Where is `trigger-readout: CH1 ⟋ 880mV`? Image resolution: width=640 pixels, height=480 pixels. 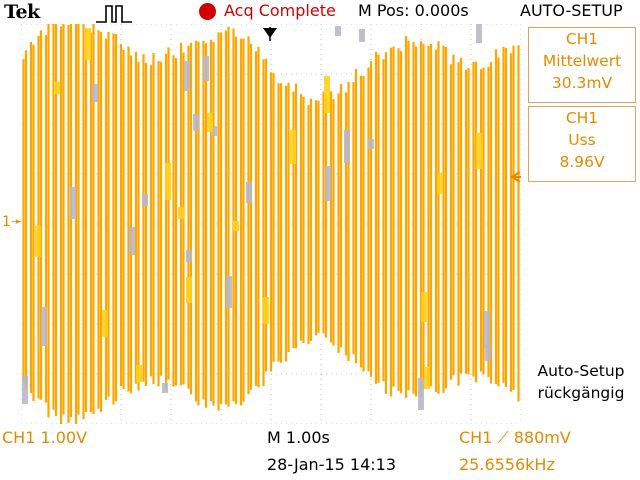
trigger-readout: CH1 ⟋ 880mV is located at coordinates (515, 437).